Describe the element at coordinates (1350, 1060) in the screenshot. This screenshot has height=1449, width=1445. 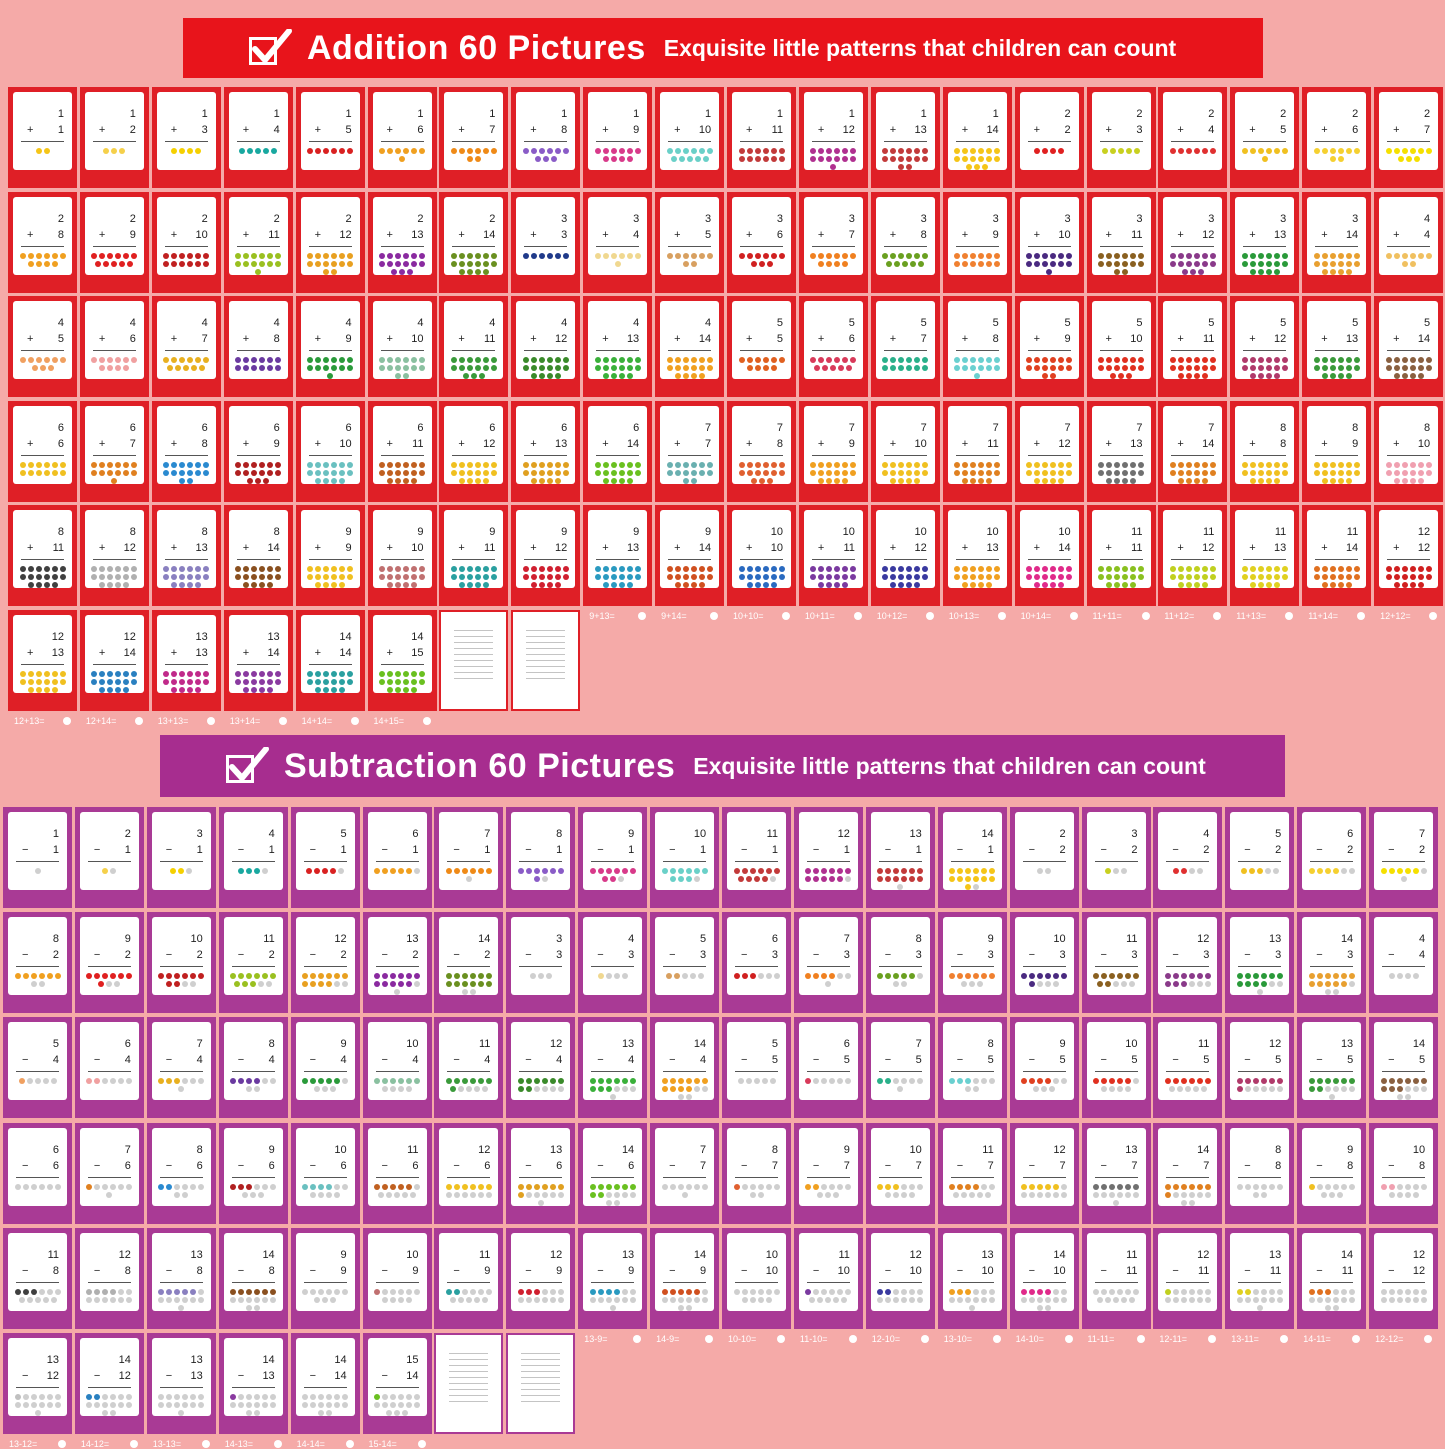
I see `card-bottom-number: 5` at that location.